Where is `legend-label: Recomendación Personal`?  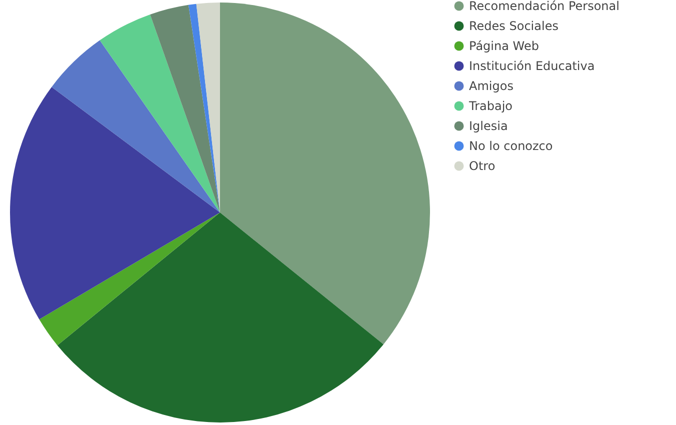
legend-label: Recomendación Personal is located at coordinates (544, 6).